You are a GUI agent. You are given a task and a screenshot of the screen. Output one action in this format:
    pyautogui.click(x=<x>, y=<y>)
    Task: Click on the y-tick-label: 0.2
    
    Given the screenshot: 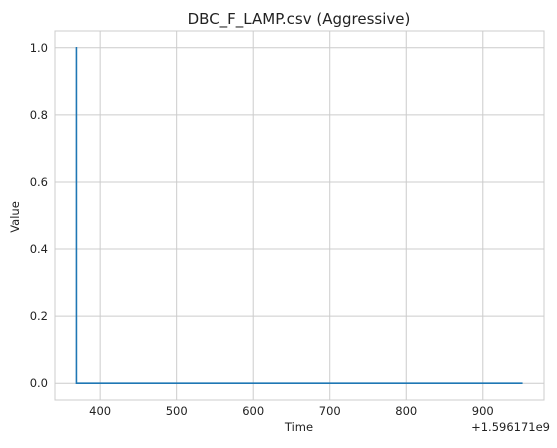 What is the action you would take?
    pyautogui.click(x=39, y=316)
    